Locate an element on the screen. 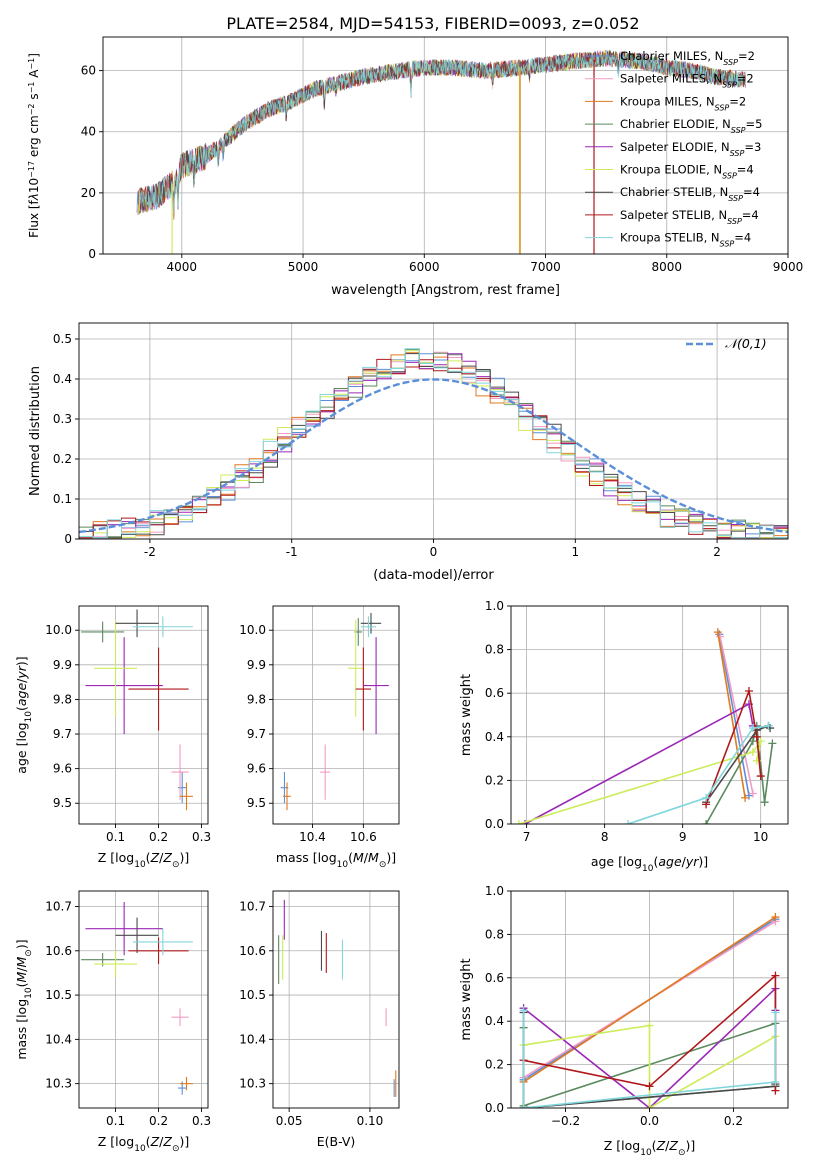 Image resolution: width=819 pixels, height=1170 pixels. w-z-ytick-label: 0.0 is located at coordinates (494, 1108).